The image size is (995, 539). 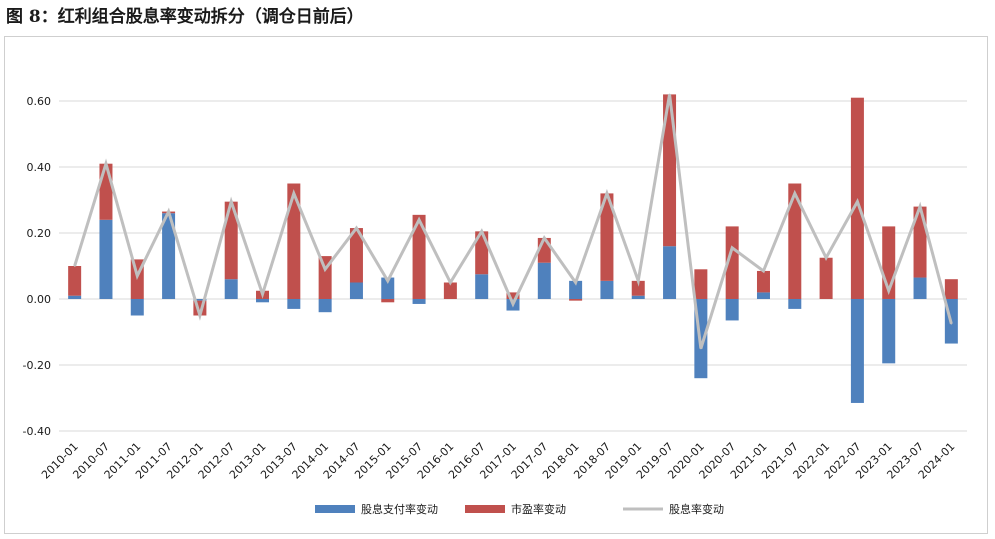 What do you see at coordinates (39, 101) in the screenshot?
I see `y-tick-label: 0.60` at bounding box center [39, 101].